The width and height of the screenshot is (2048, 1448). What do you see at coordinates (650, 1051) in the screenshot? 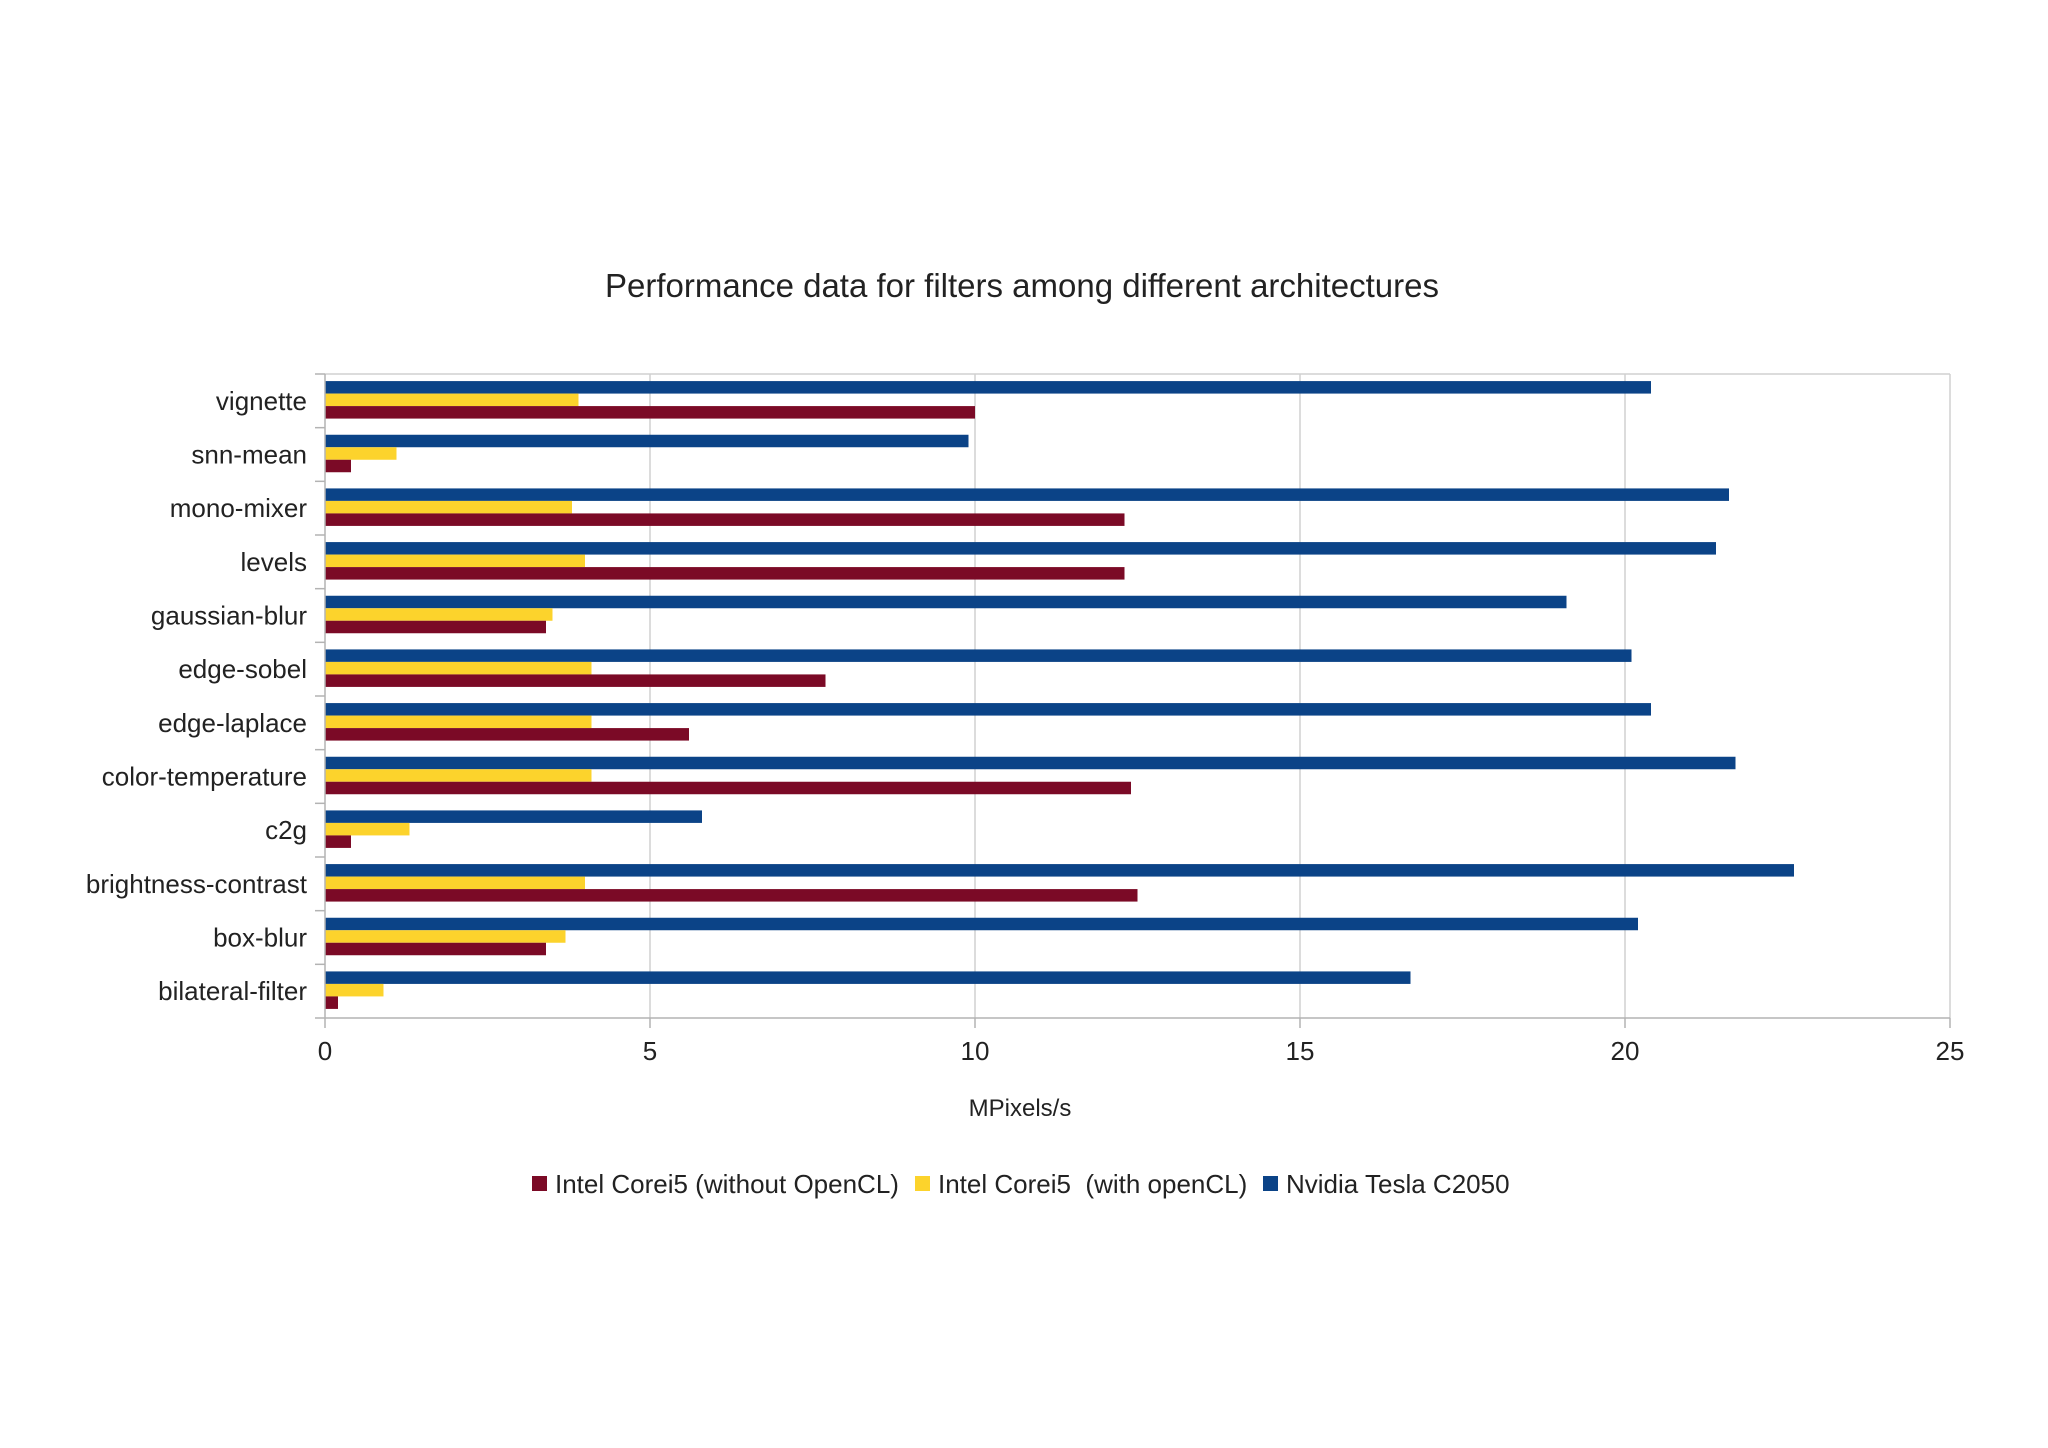
I see `x-tick-label: 5` at bounding box center [650, 1051].